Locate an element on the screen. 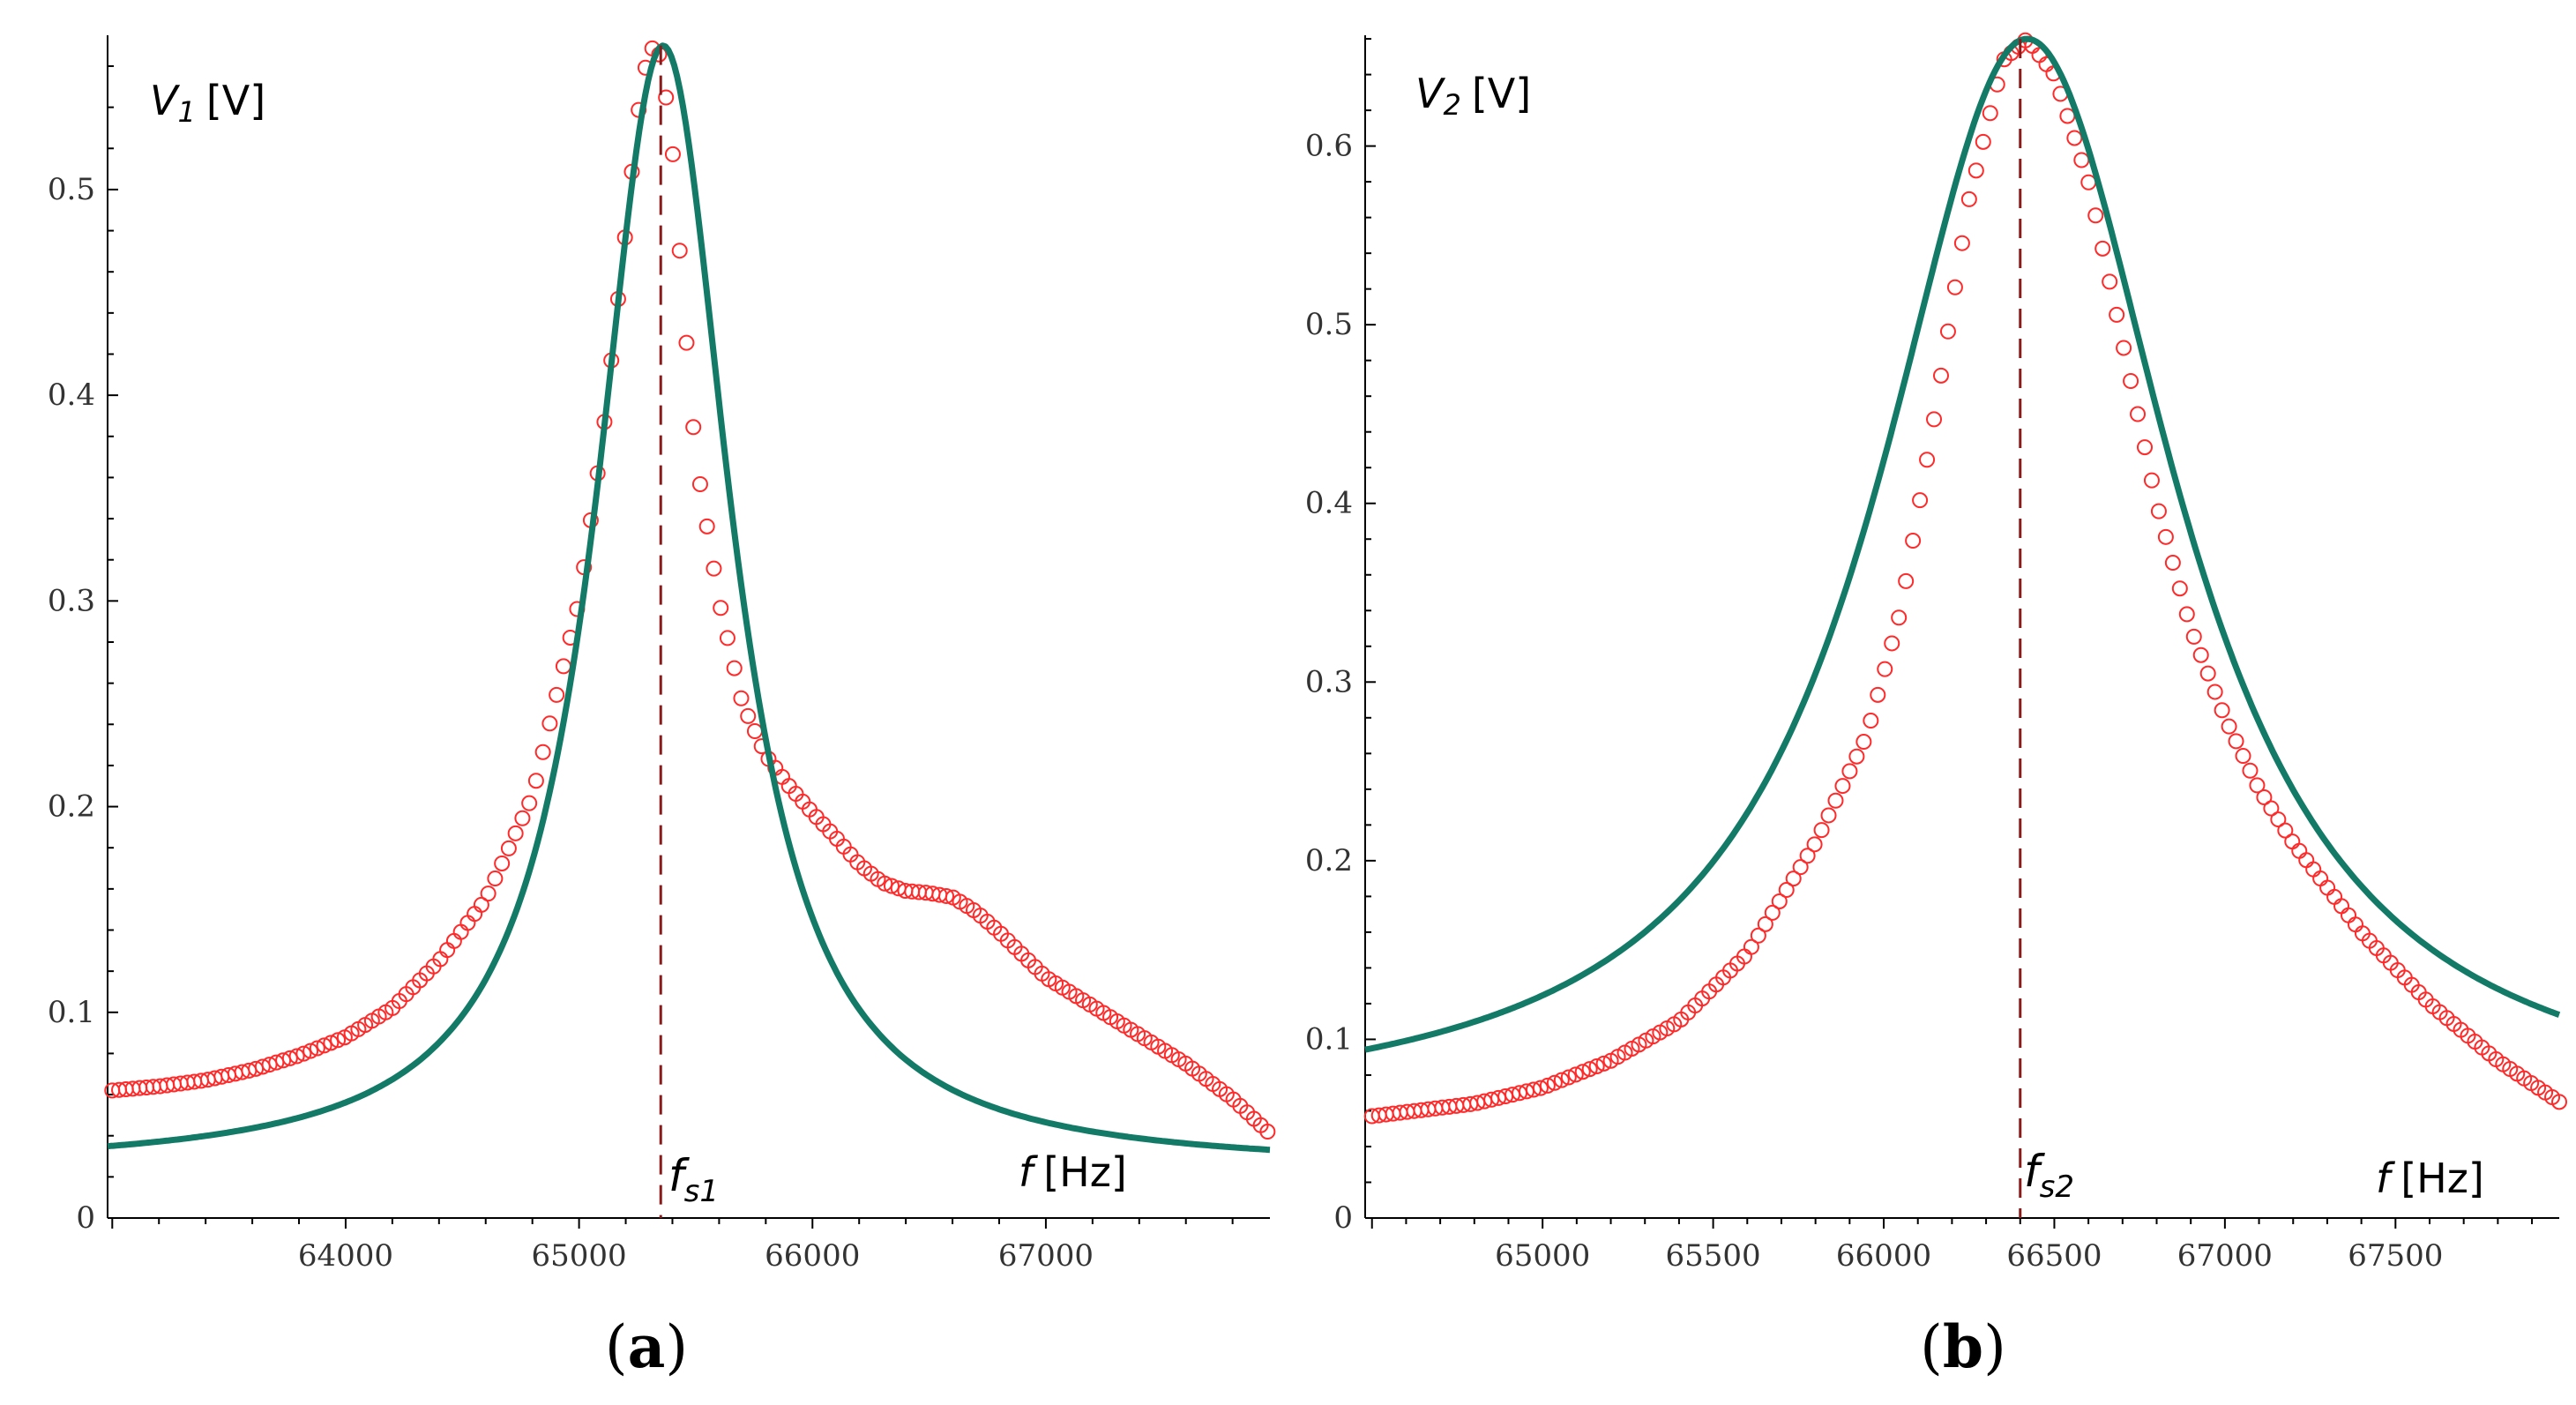  panel-a-y-tick-label: 0 is located at coordinates (85, 1218).